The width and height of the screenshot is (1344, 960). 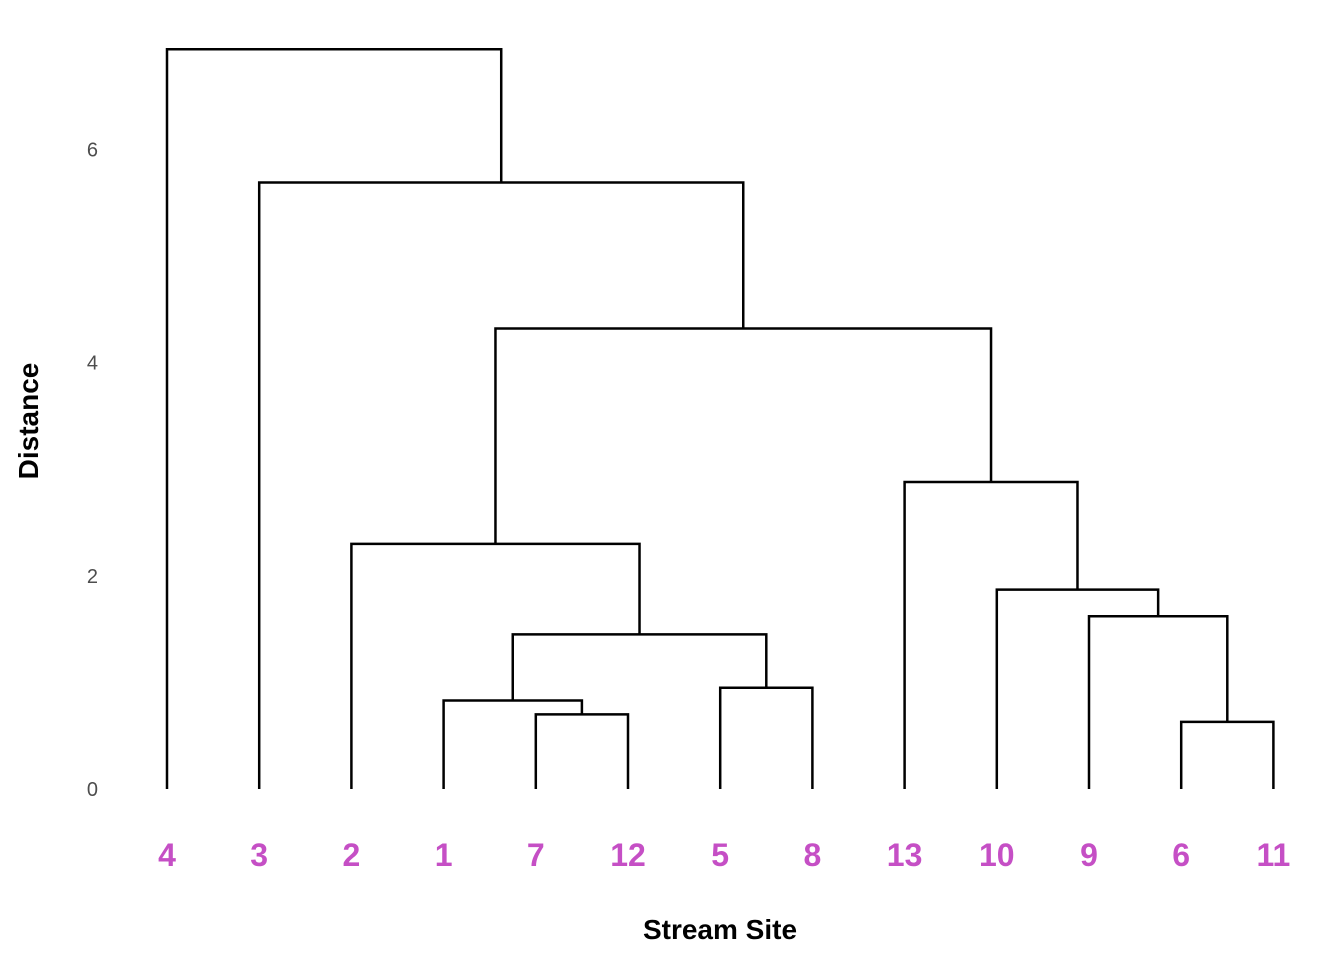 What do you see at coordinates (536, 855) in the screenshot?
I see `leaf-label: 7` at bounding box center [536, 855].